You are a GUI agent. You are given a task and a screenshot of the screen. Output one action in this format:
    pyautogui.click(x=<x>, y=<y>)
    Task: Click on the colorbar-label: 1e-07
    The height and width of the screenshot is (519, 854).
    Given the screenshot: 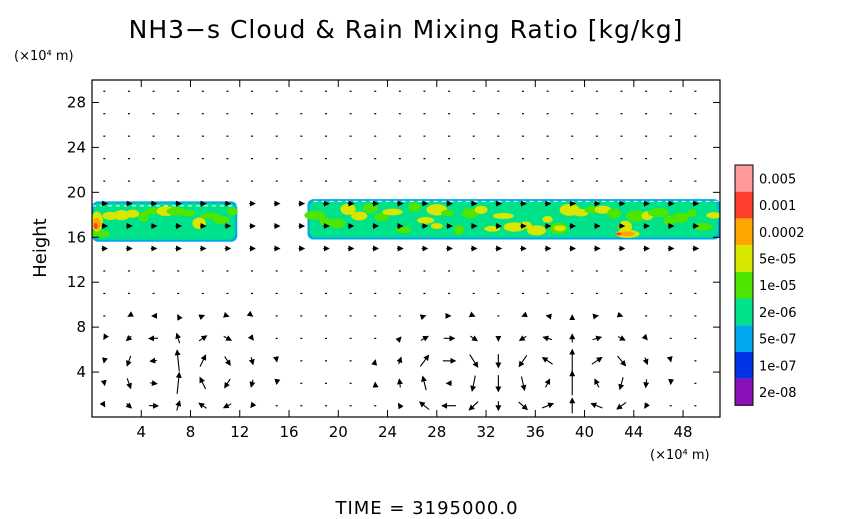 What is the action you would take?
    pyautogui.click(x=778, y=366)
    